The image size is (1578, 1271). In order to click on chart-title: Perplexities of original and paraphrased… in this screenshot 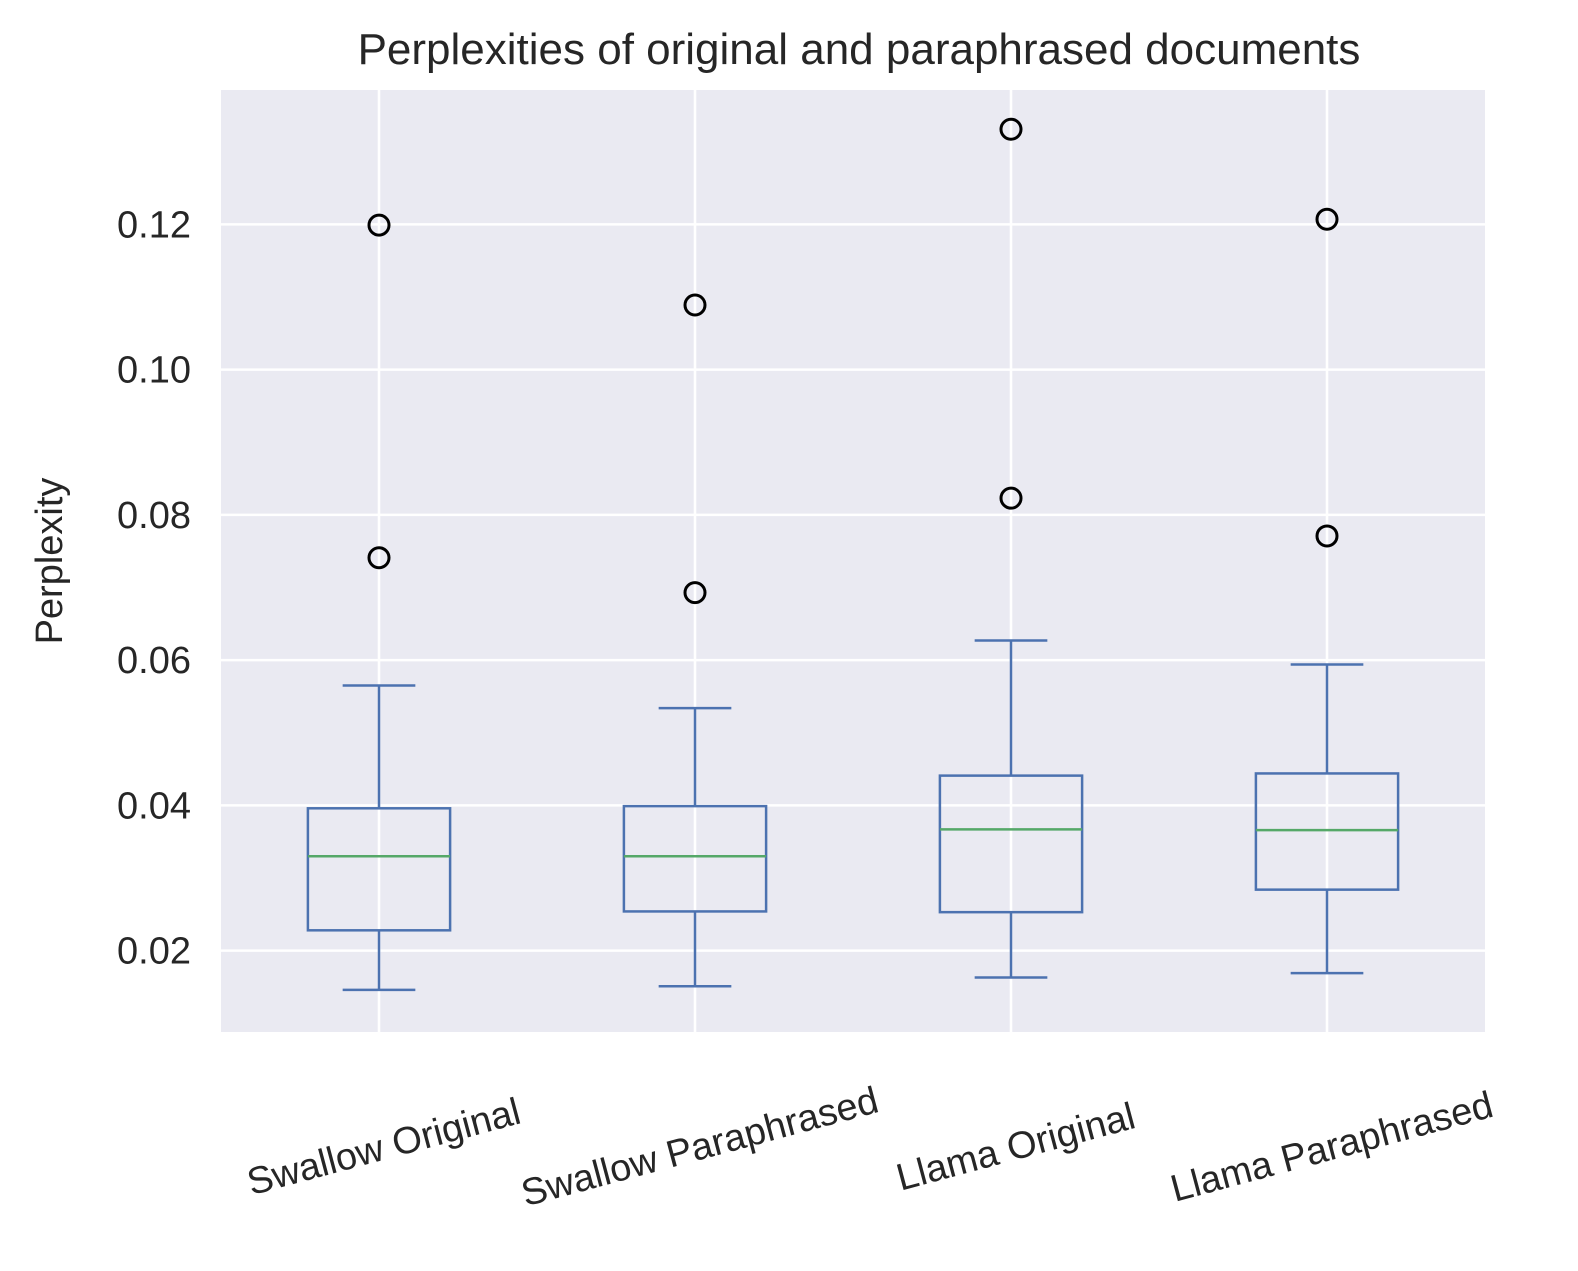, I will do `click(859, 49)`.